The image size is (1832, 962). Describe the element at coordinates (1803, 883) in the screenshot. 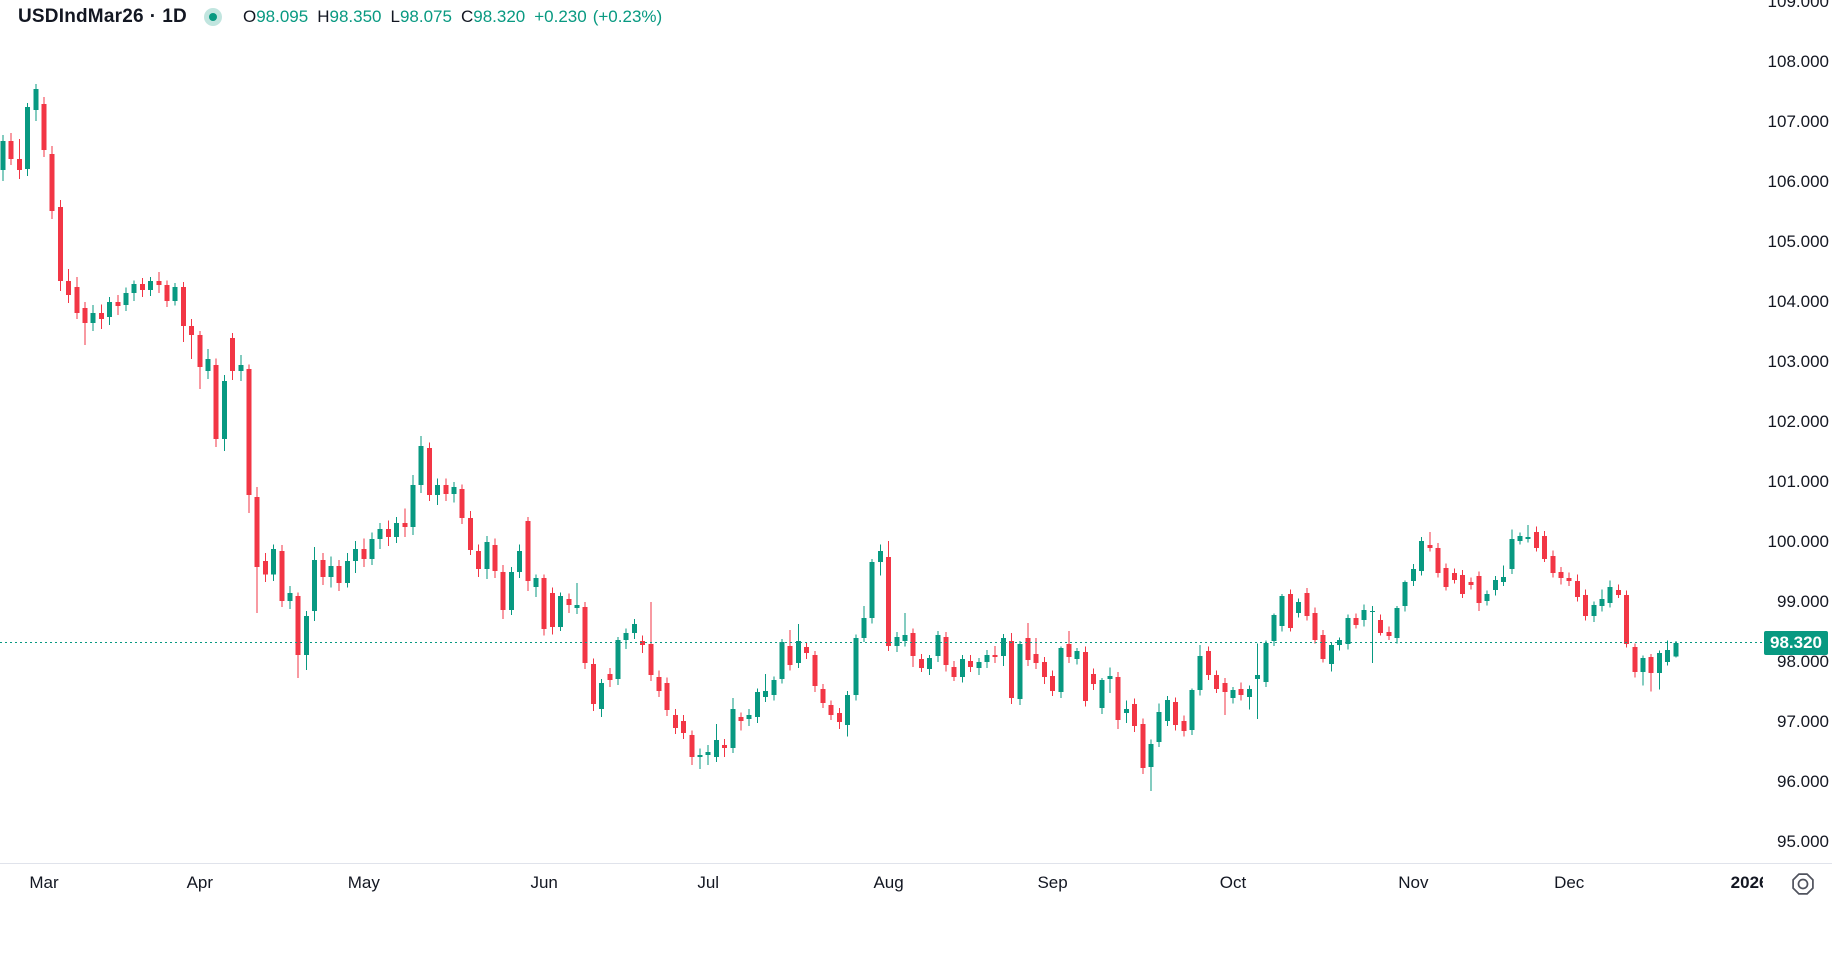

I see `axis-settings-button` at that location.